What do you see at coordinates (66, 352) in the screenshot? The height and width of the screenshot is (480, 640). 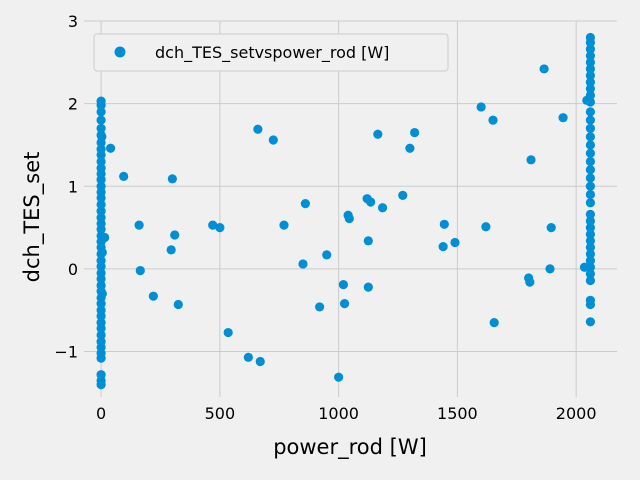 I see `y-tick-label: −1` at bounding box center [66, 352].